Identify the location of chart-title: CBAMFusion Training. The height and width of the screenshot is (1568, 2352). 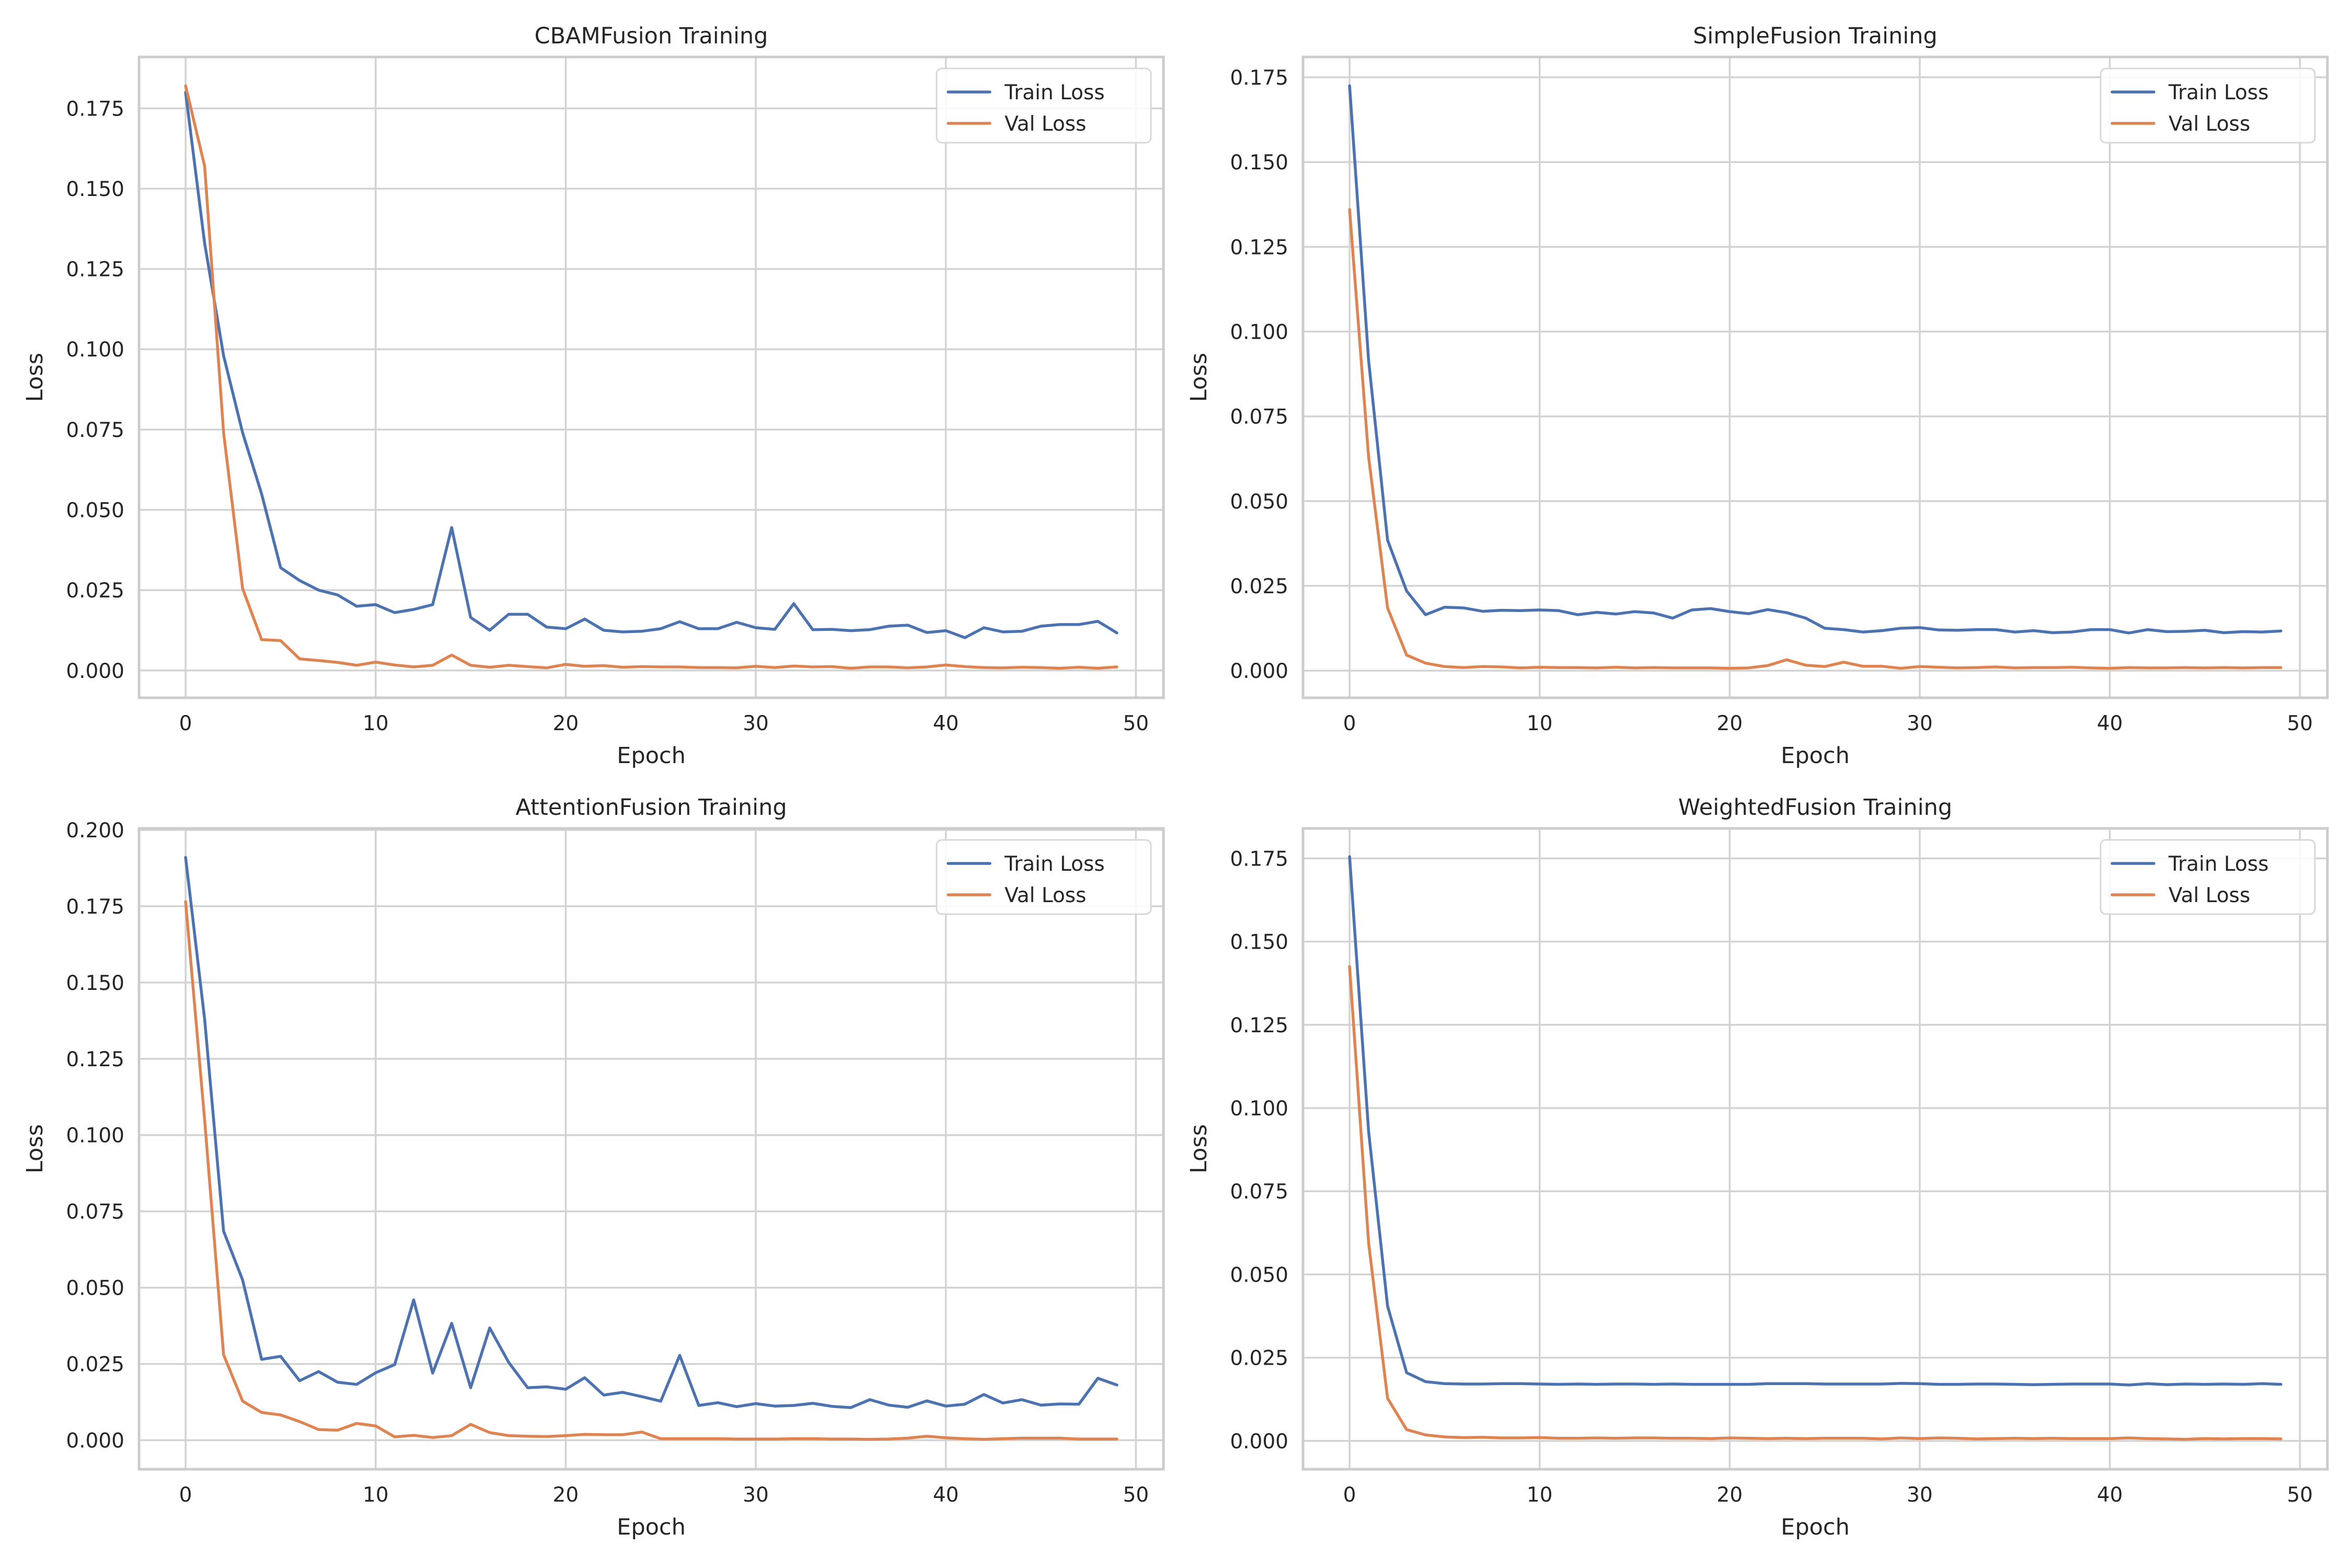
(651, 36).